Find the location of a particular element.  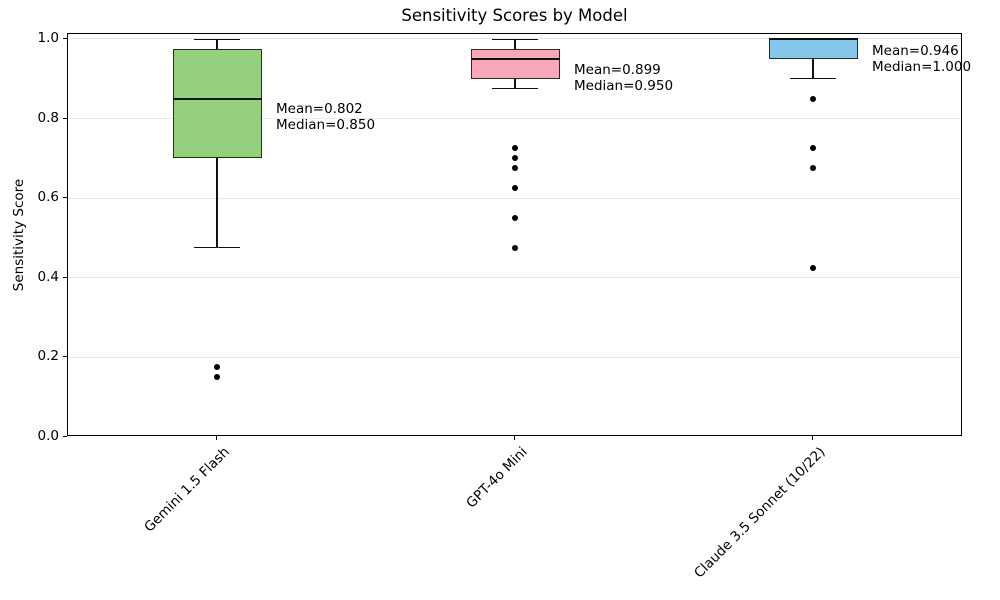

annotation-line: Mean=0.802 is located at coordinates (319, 108).